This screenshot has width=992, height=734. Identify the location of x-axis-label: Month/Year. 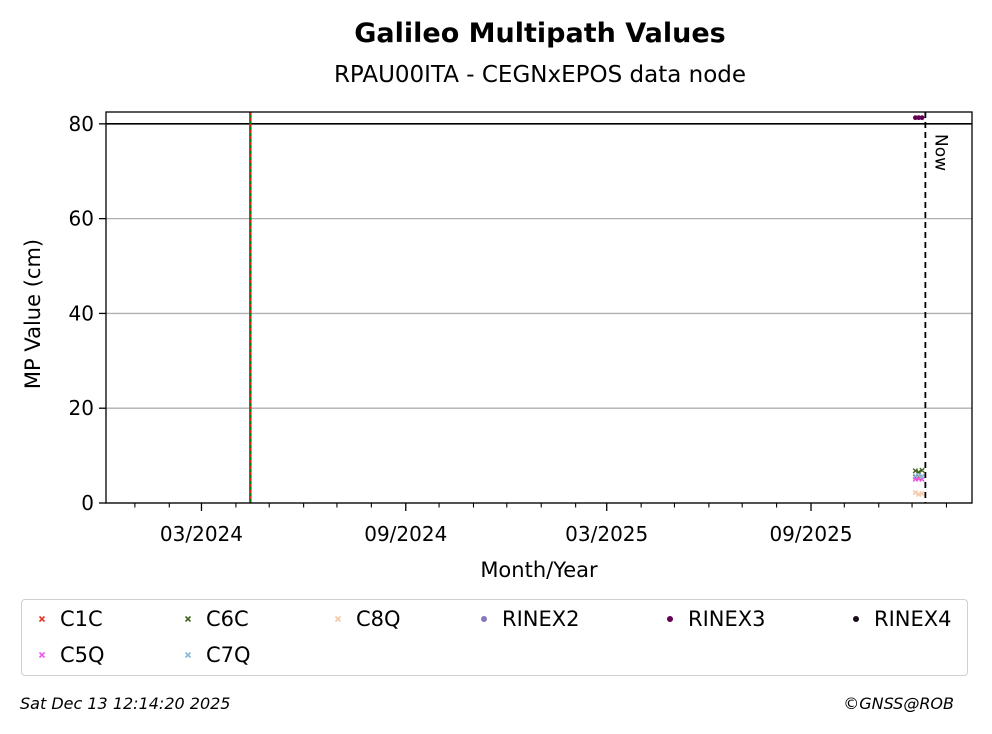
(539, 570).